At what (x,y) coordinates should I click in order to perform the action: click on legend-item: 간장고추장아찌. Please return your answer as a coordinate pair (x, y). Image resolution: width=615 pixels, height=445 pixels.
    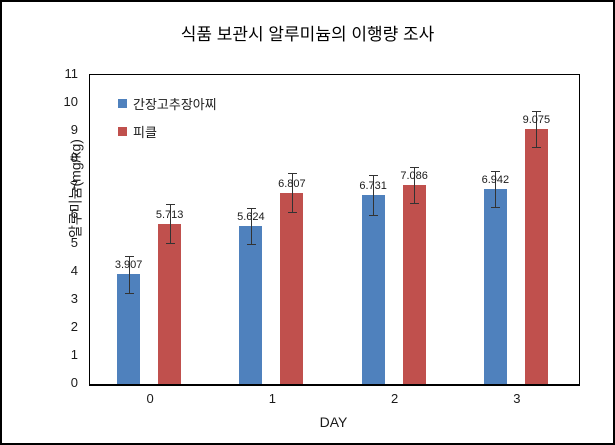
    Looking at the image, I should click on (167, 103).